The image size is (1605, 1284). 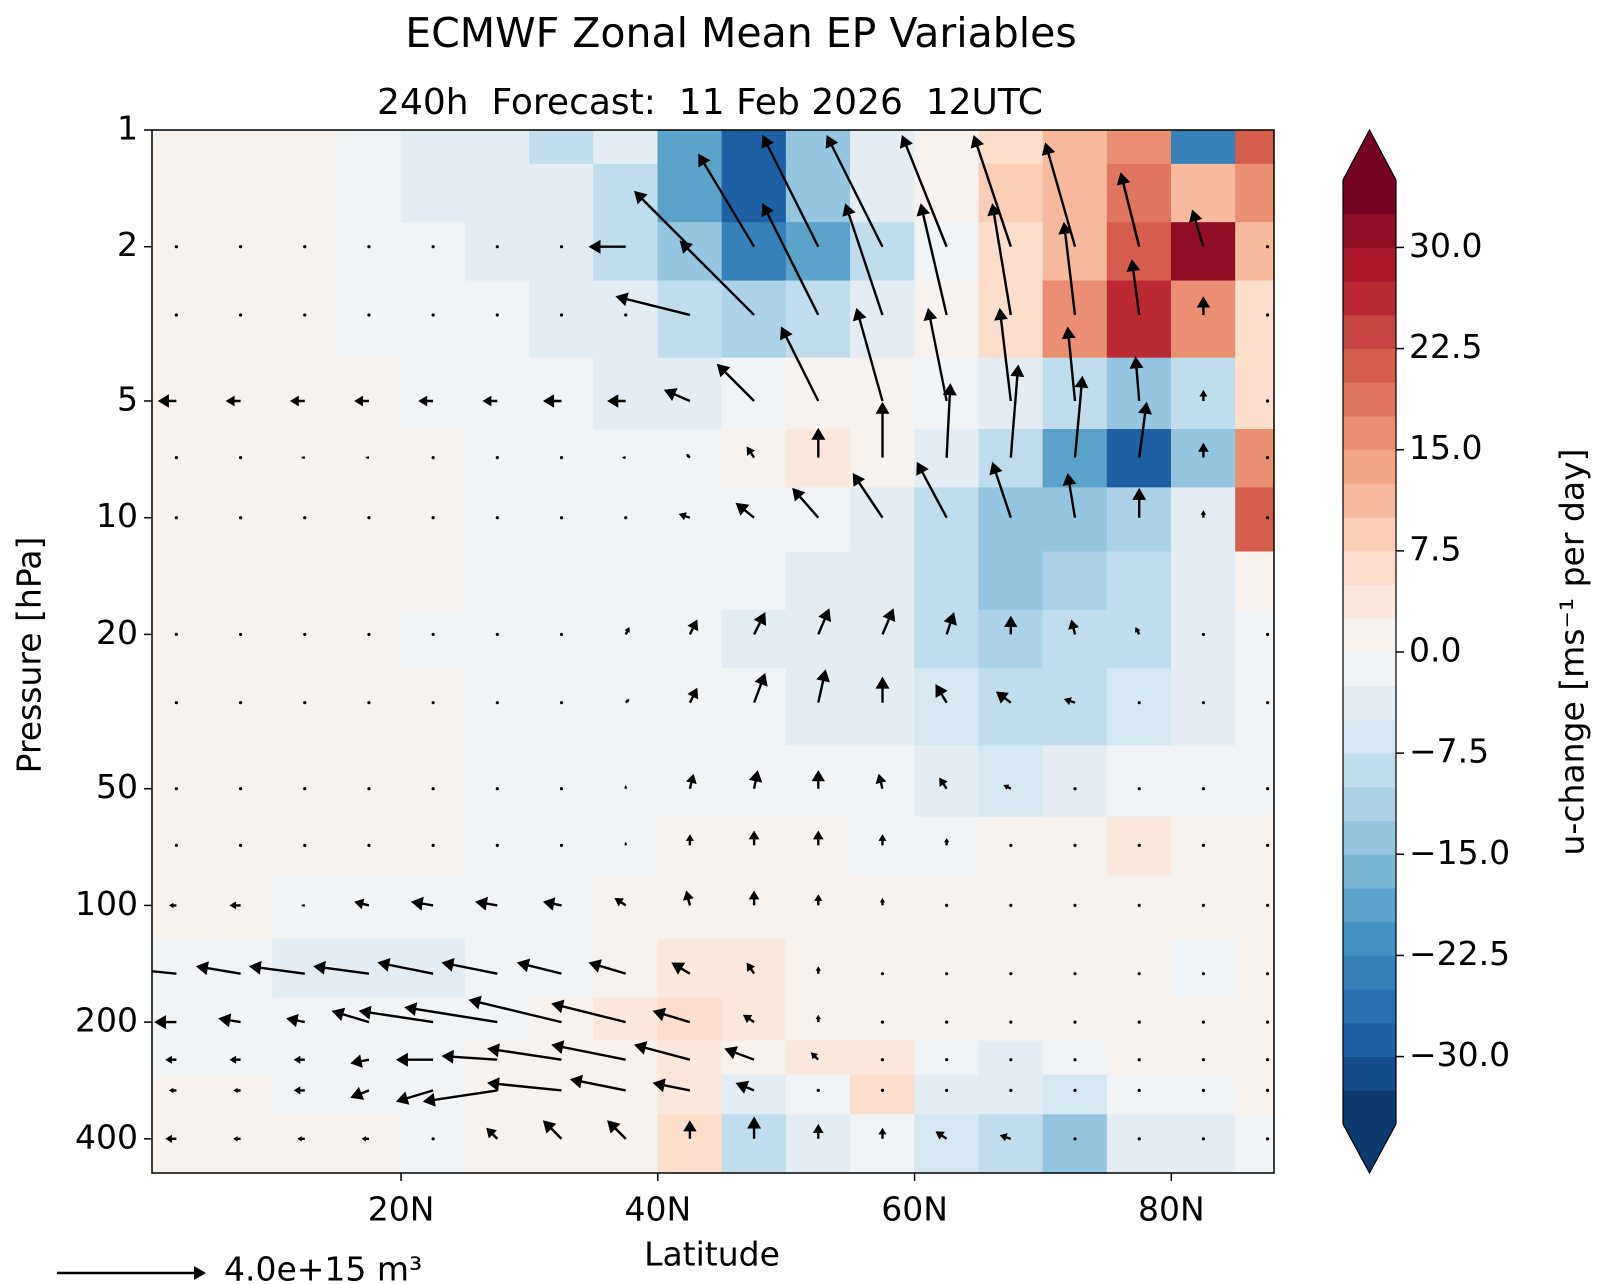 What do you see at coordinates (1435, 650) in the screenshot?
I see `colorbar-tick-label: 0.0` at bounding box center [1435, 650].